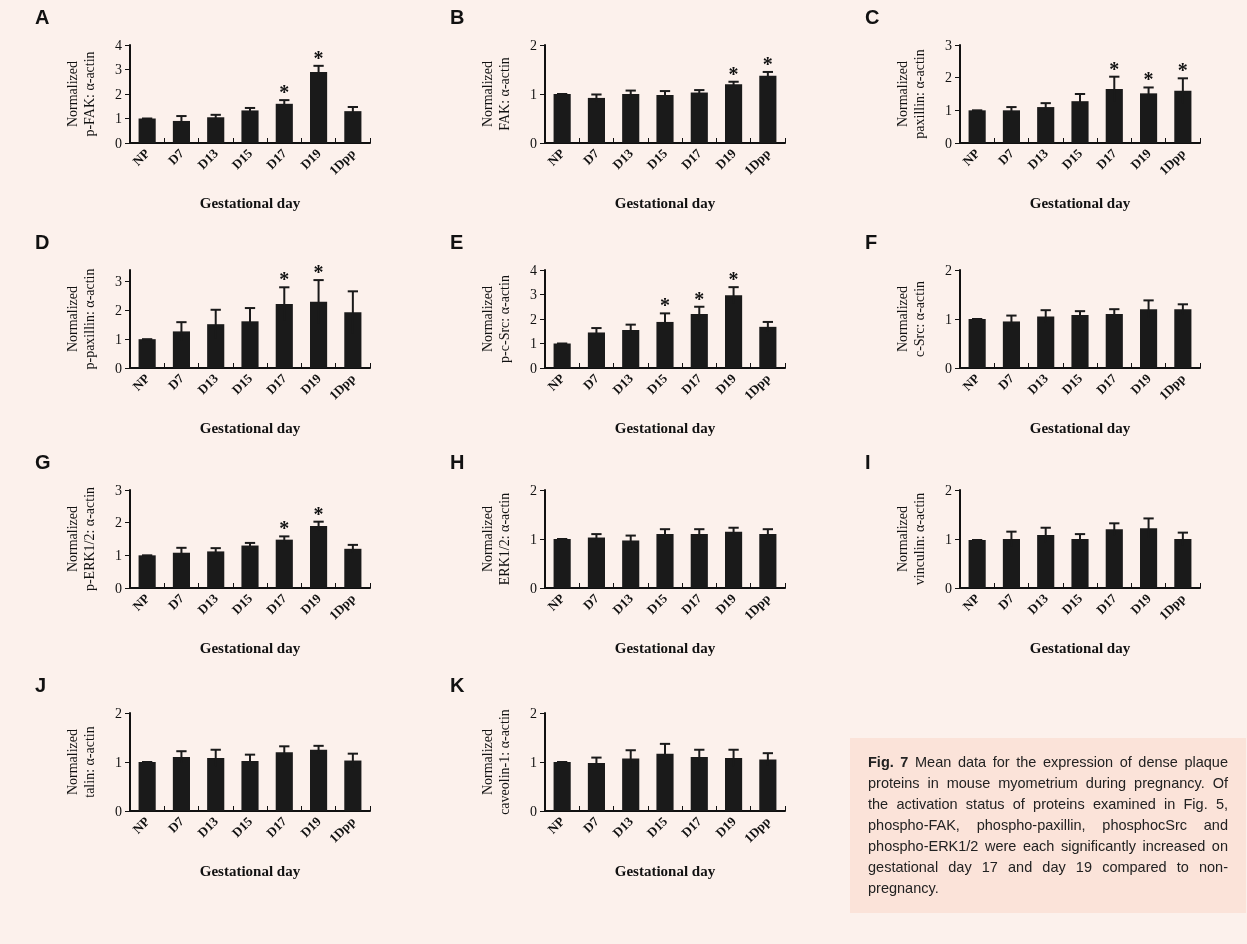  I want to click on y-axis-title: Normalized c-Src: α-actin, so click(911, 319).